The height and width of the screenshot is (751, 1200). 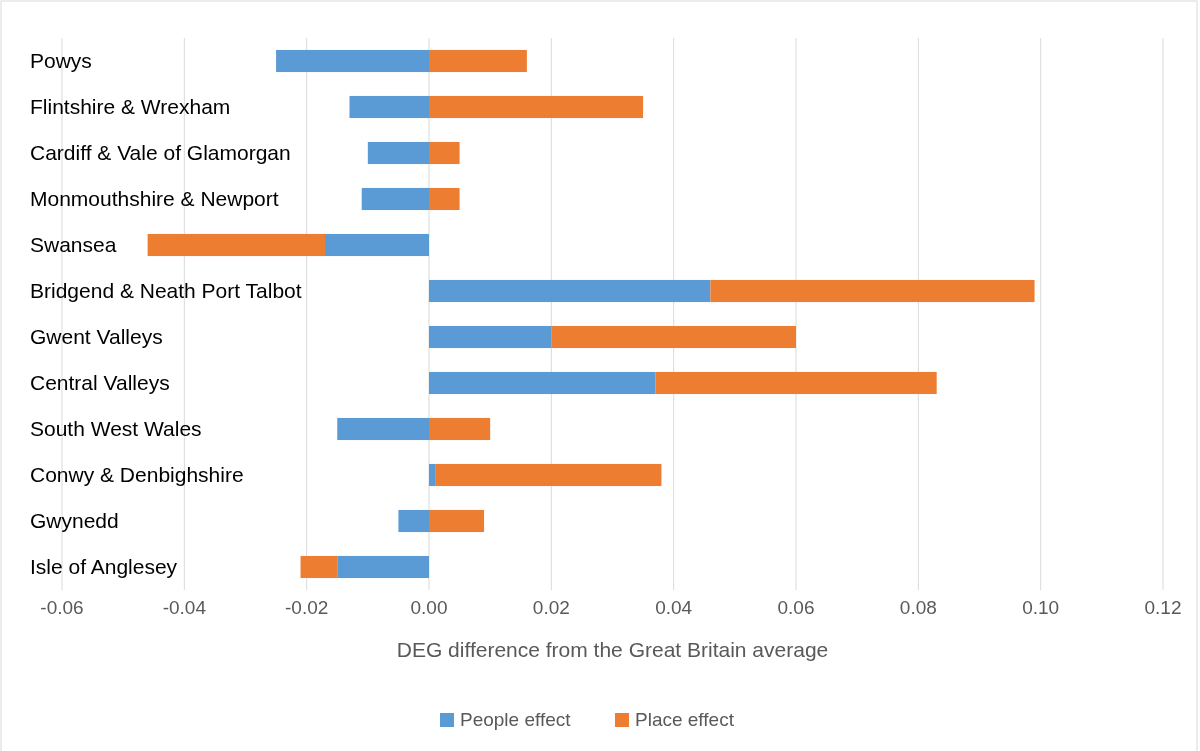 What do you see at coordinates (73, 244) in the screenshot?
I see `y-tick-label: Swansea` at bounding box center [73, 244].